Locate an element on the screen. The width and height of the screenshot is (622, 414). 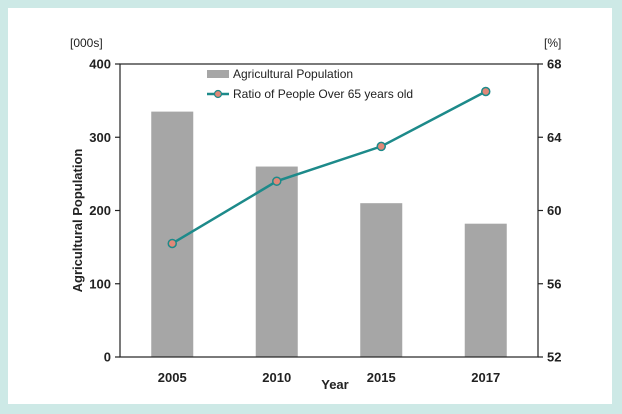
line-point-2005 is located at coordinates (172, 243).